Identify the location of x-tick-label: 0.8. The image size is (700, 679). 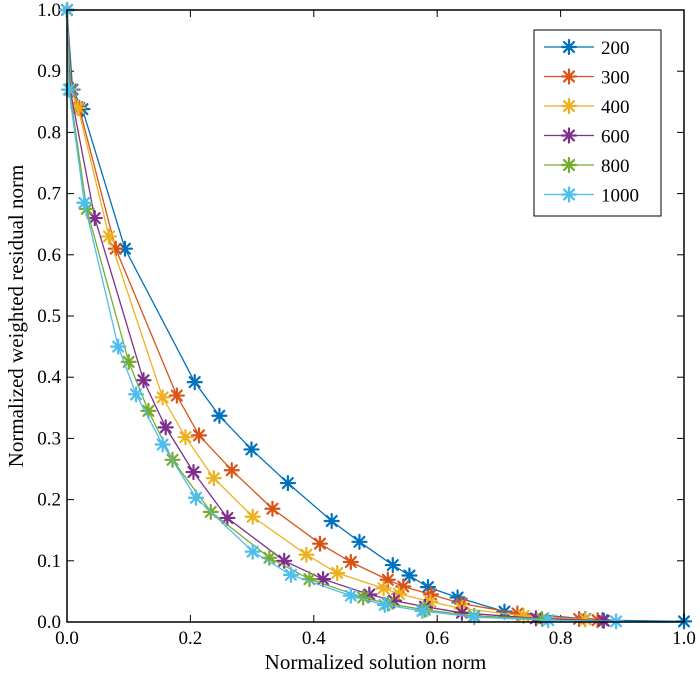
(561, 638).